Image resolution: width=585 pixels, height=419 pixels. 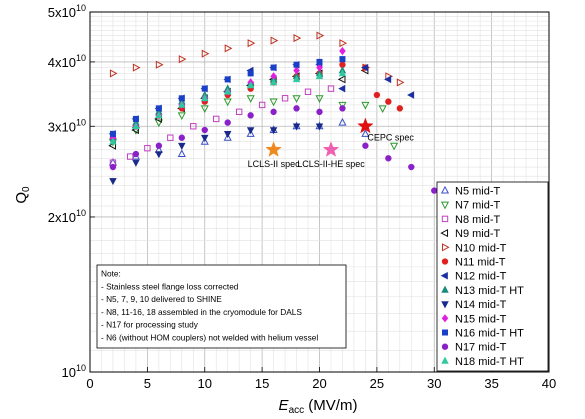 What do you see at coordinates (111, 274) in the screenshot?
I see `note-line: Note:` at bounding box center [111, 274].